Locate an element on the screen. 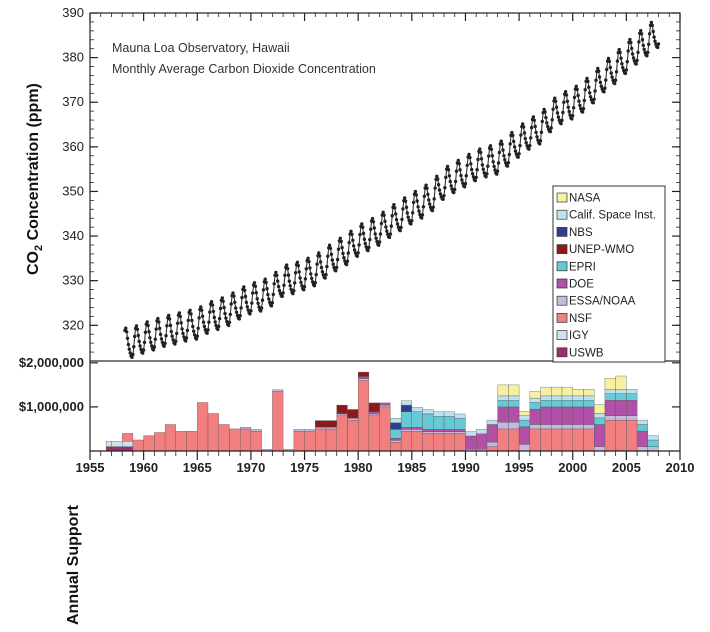  funding-bar-unep-wmo is located at coordinates (331, 424).